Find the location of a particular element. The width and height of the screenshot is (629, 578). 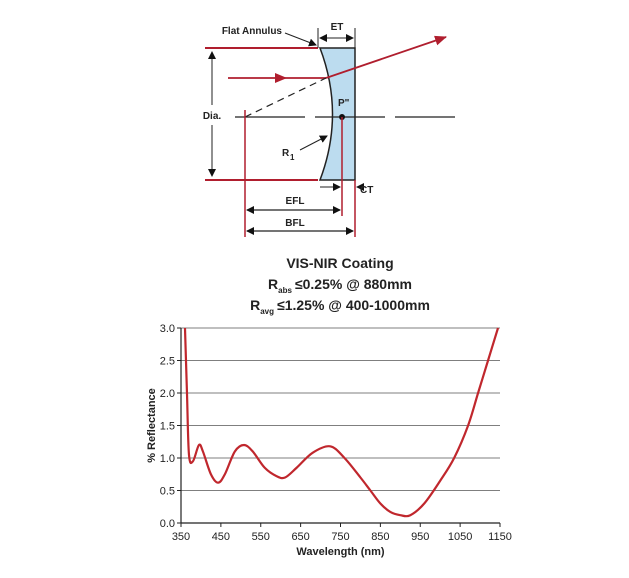

x-tick-label: 750 is located at coordinates (340, 537).